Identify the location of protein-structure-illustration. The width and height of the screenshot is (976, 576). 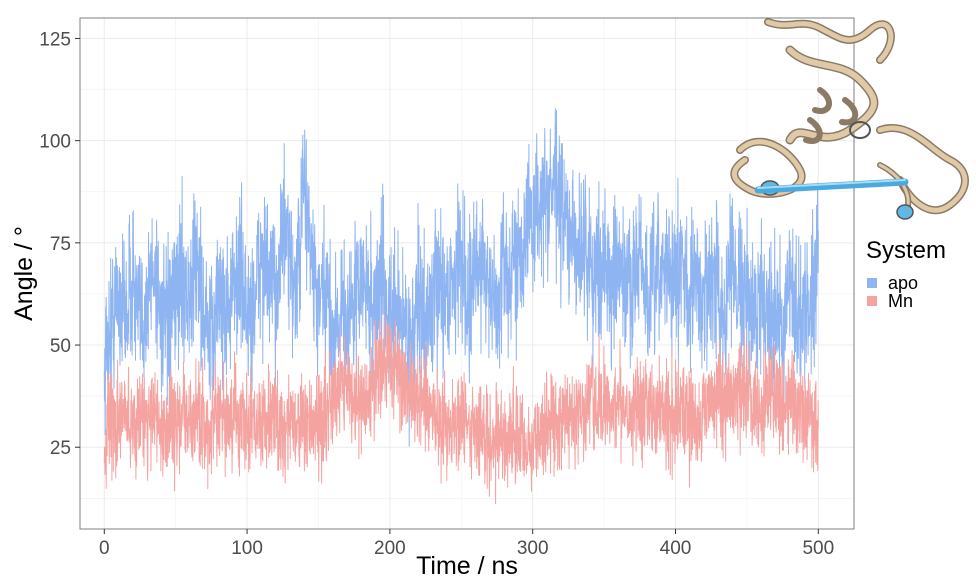
(849, 119).